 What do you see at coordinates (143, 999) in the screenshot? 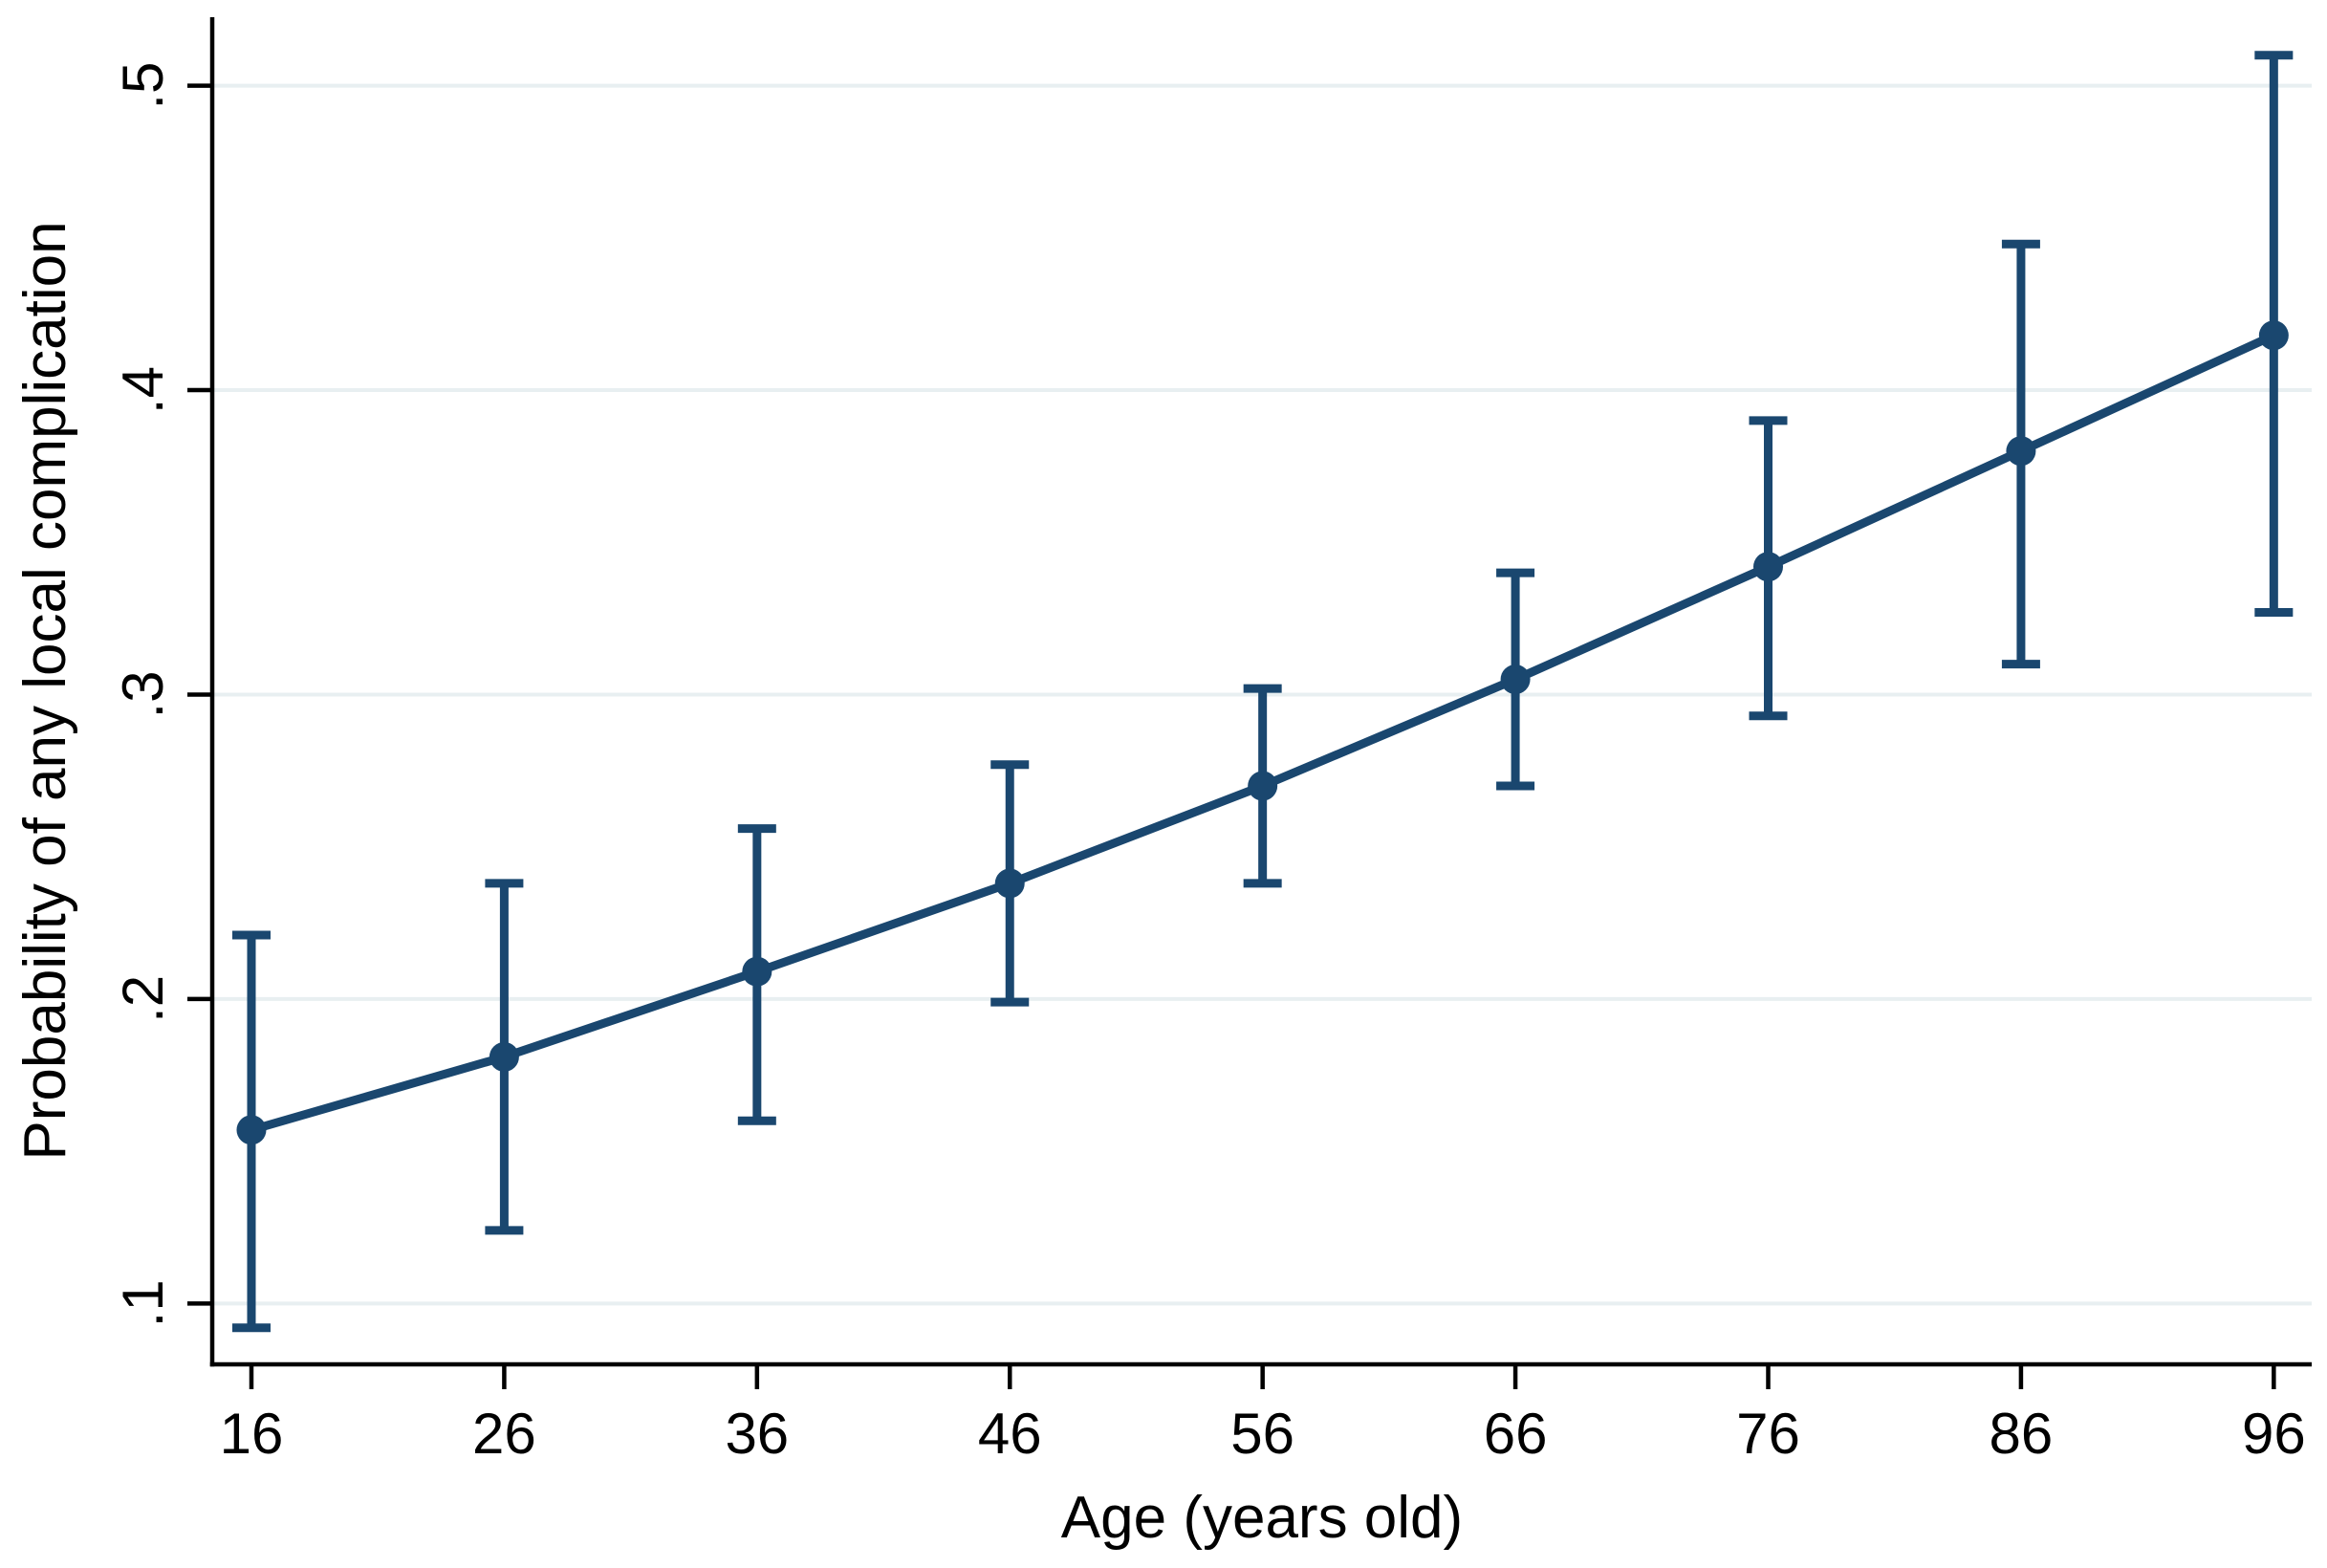
I see `y-tick-label: .2` at bounding box center [143, 999].